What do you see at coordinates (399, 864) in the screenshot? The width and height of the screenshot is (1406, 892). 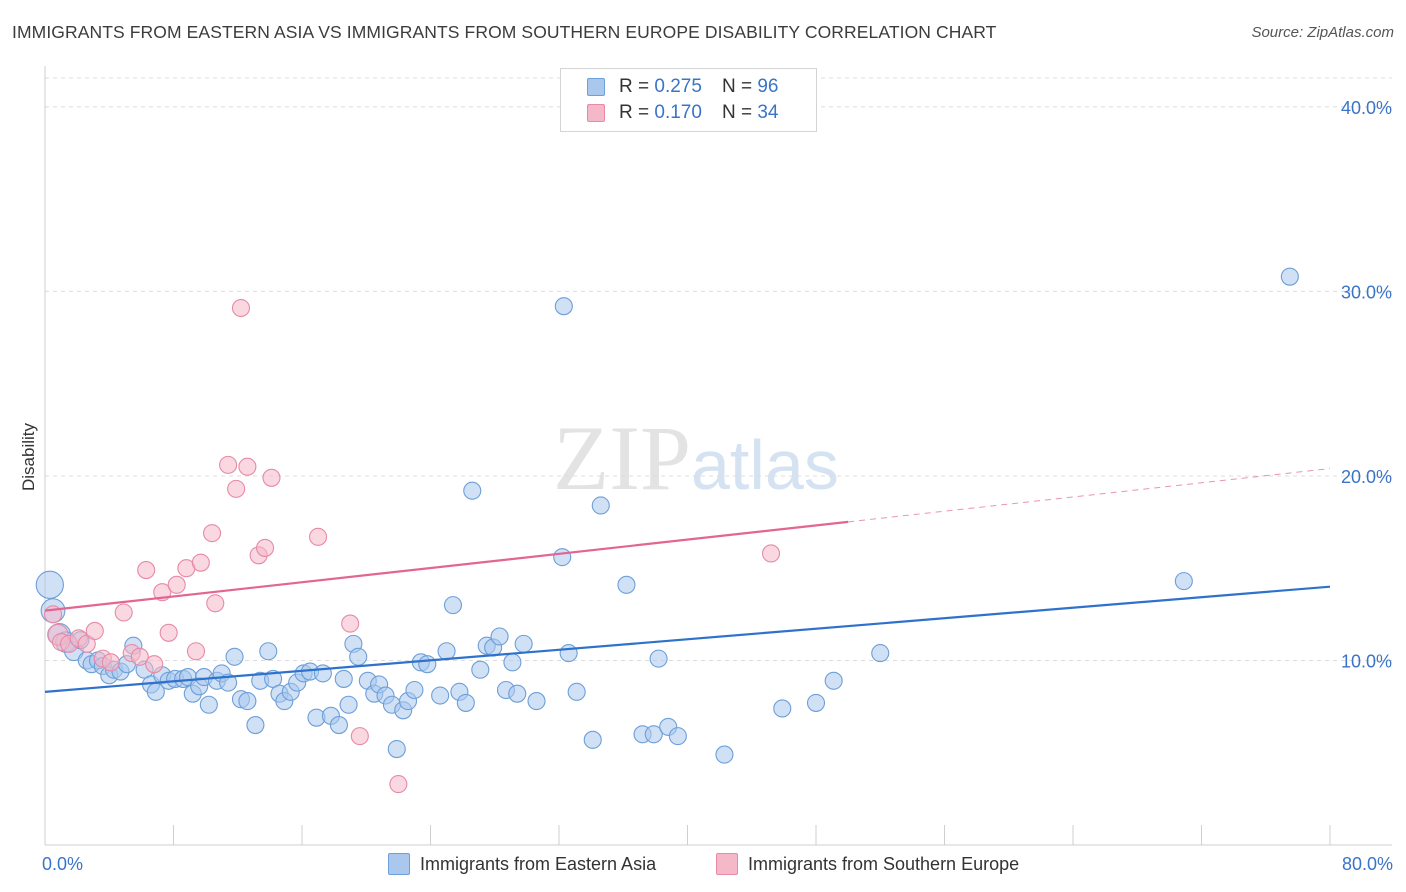 I see `bottom-legend-swatch-blue` at bounding box center [399, 864].